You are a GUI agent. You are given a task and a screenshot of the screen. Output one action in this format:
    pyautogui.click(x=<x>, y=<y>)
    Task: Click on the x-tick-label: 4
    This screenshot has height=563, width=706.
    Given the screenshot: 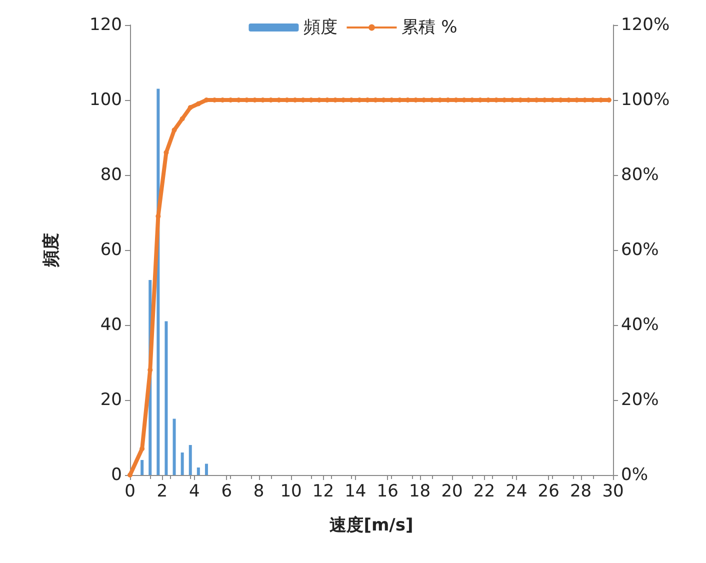 What is the action you would take?
    pyautogui.click(x=194, y=492)
    